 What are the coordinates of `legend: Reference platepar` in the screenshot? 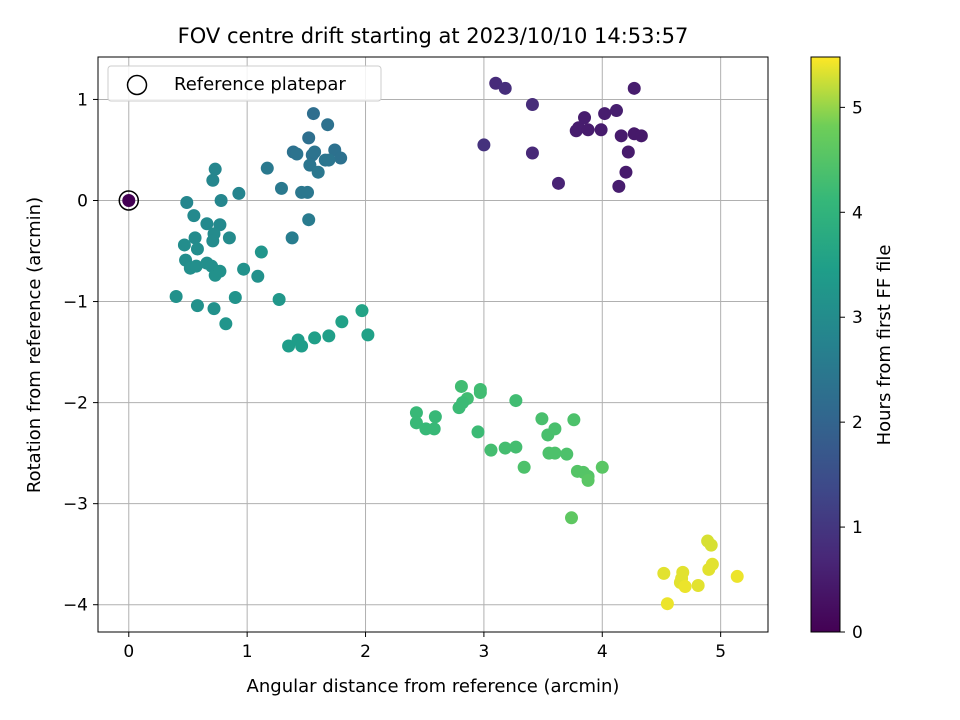 It's located at (244, 83).